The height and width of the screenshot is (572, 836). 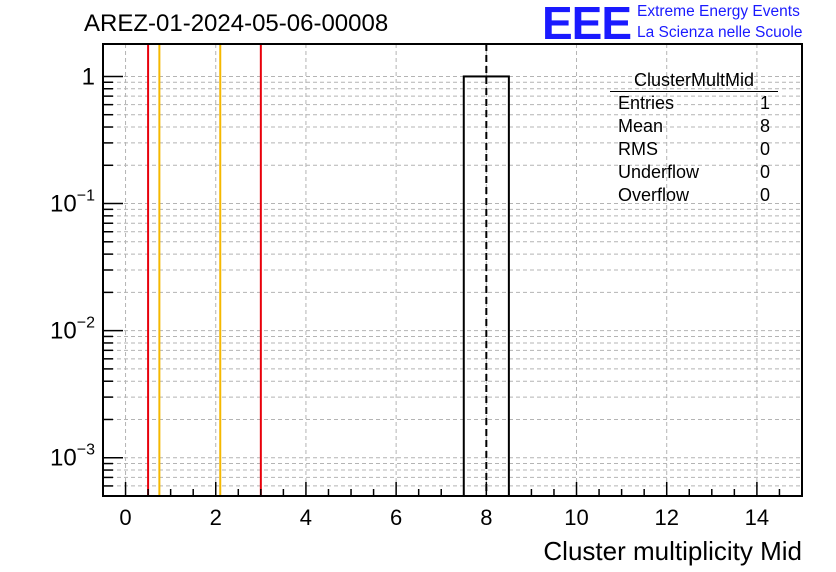 What do you see at coordinates (204, 270) in the screenshot?
I see `reference-lines` at bounding box center [204, 270].